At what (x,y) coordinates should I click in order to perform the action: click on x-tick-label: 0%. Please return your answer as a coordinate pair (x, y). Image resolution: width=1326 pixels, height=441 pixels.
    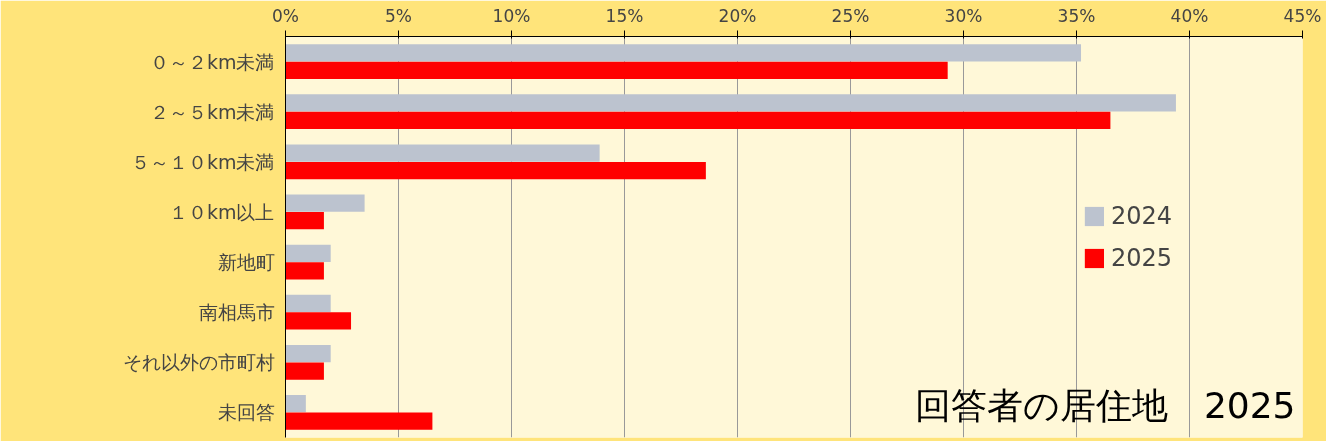
    Looking at the image, I should click on (285, 15).